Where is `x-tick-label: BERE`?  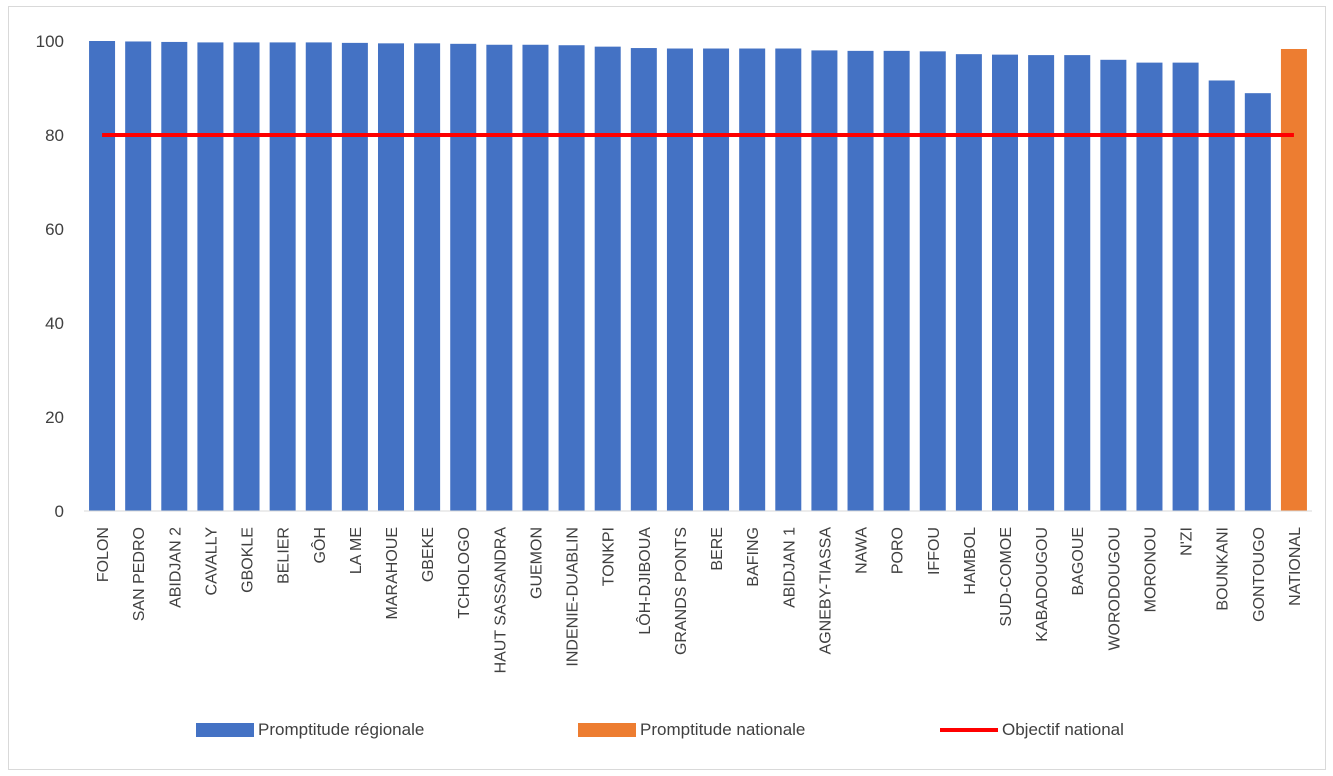 x-tick-label: BERE is located at coordinates (717, 549).